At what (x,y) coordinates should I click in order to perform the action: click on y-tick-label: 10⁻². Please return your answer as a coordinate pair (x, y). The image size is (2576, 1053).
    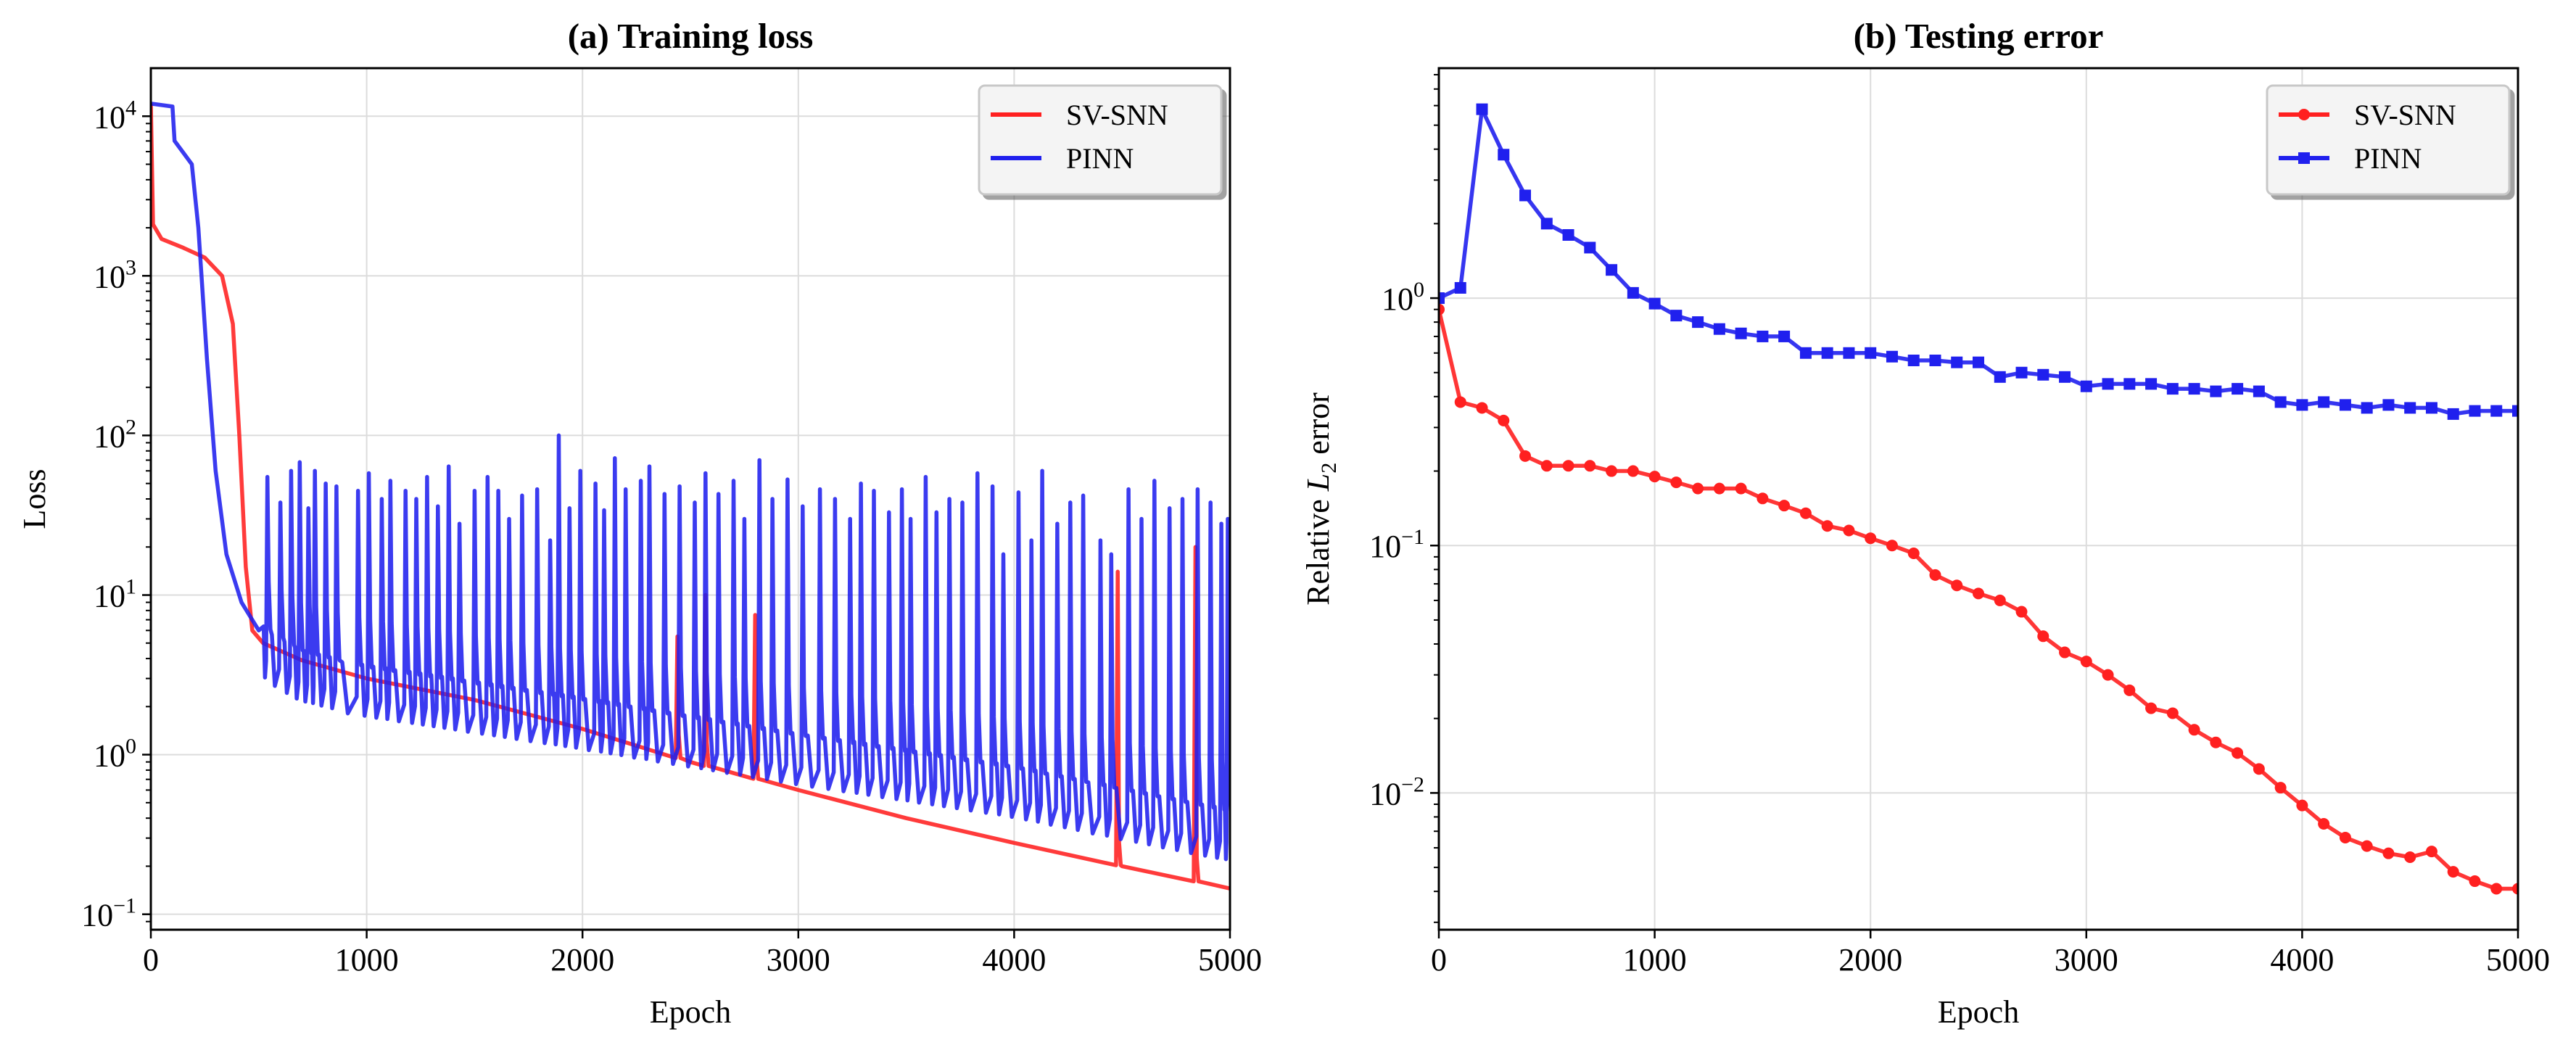
    Looking at the image, I should click on (1396, 792).